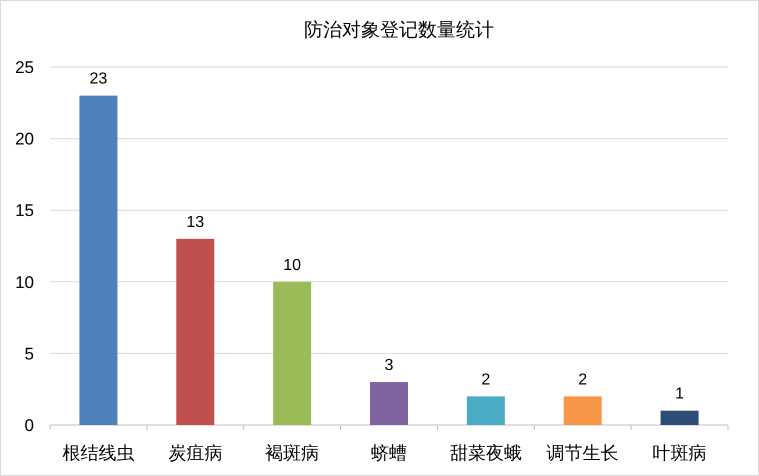  What do you see at coordinates (486, 453) in the screenshot?
I see `x-tick-label: 甜菜夜蛾` at bounding box center [486, 453].